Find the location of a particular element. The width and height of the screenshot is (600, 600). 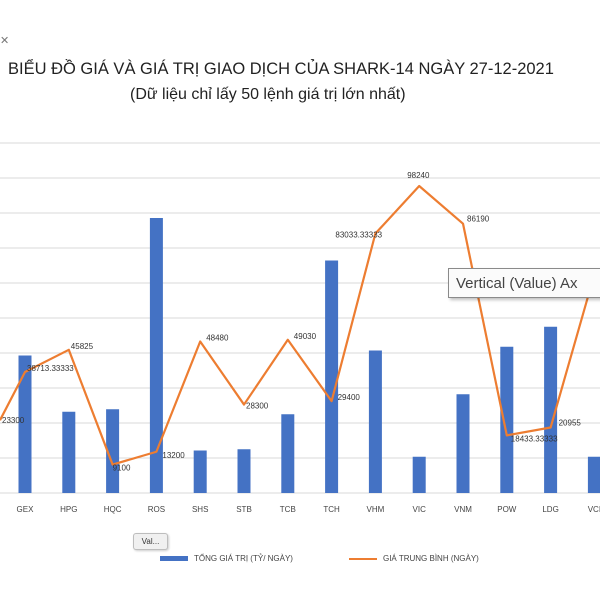

x-tick-label: VHM is located at coordinates (376, 509).